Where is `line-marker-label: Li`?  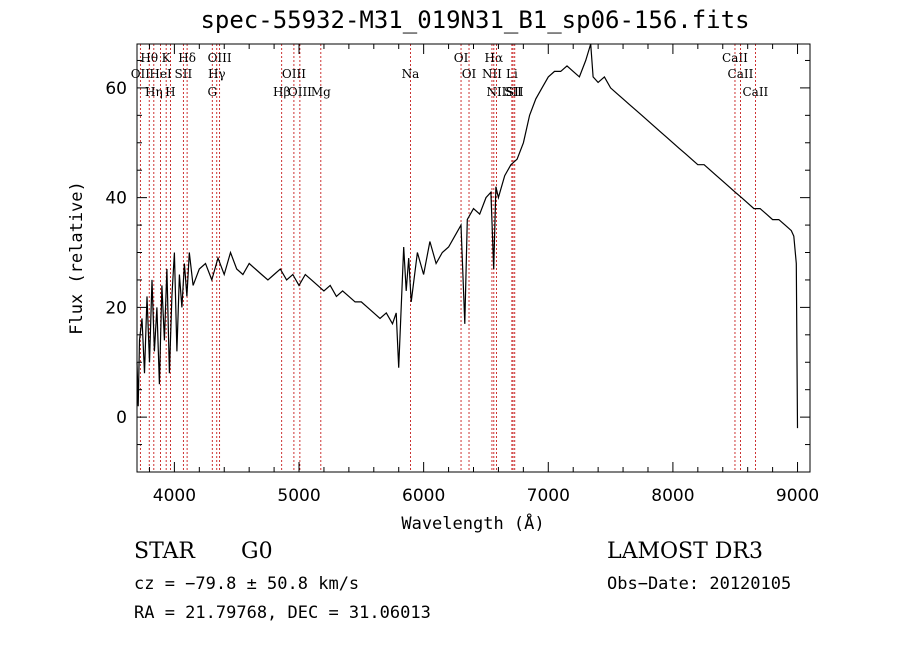 line-marker-label: Li is located at coordinates (512, 74).